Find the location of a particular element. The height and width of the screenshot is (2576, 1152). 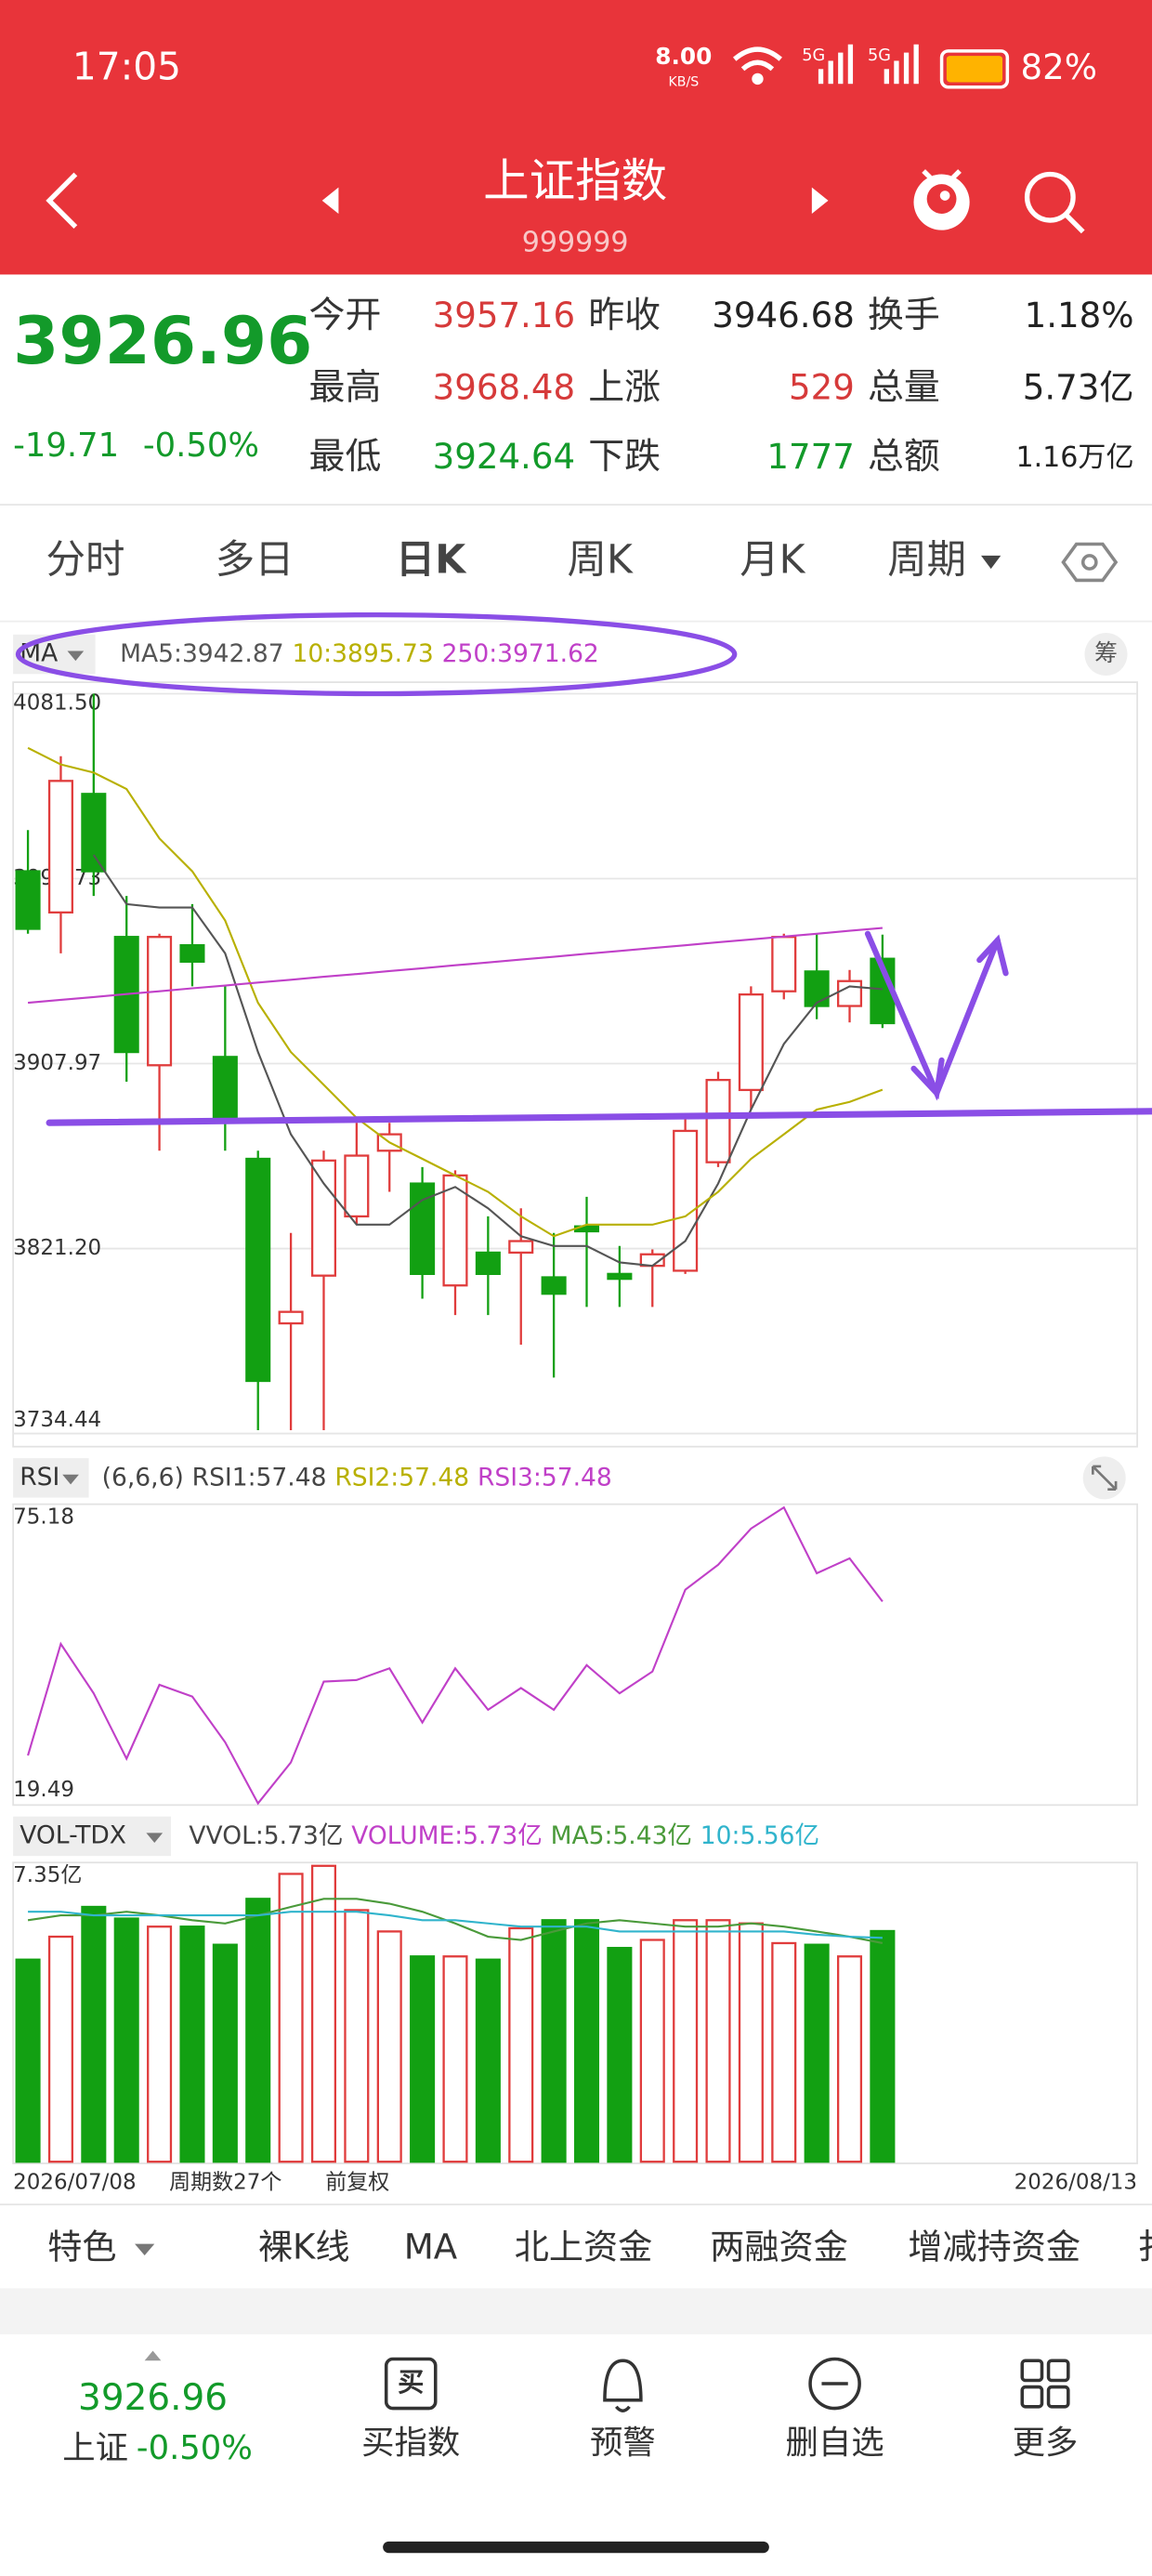

x-tick-label: 2026/07/08 is located at coordinates (74, 2183).